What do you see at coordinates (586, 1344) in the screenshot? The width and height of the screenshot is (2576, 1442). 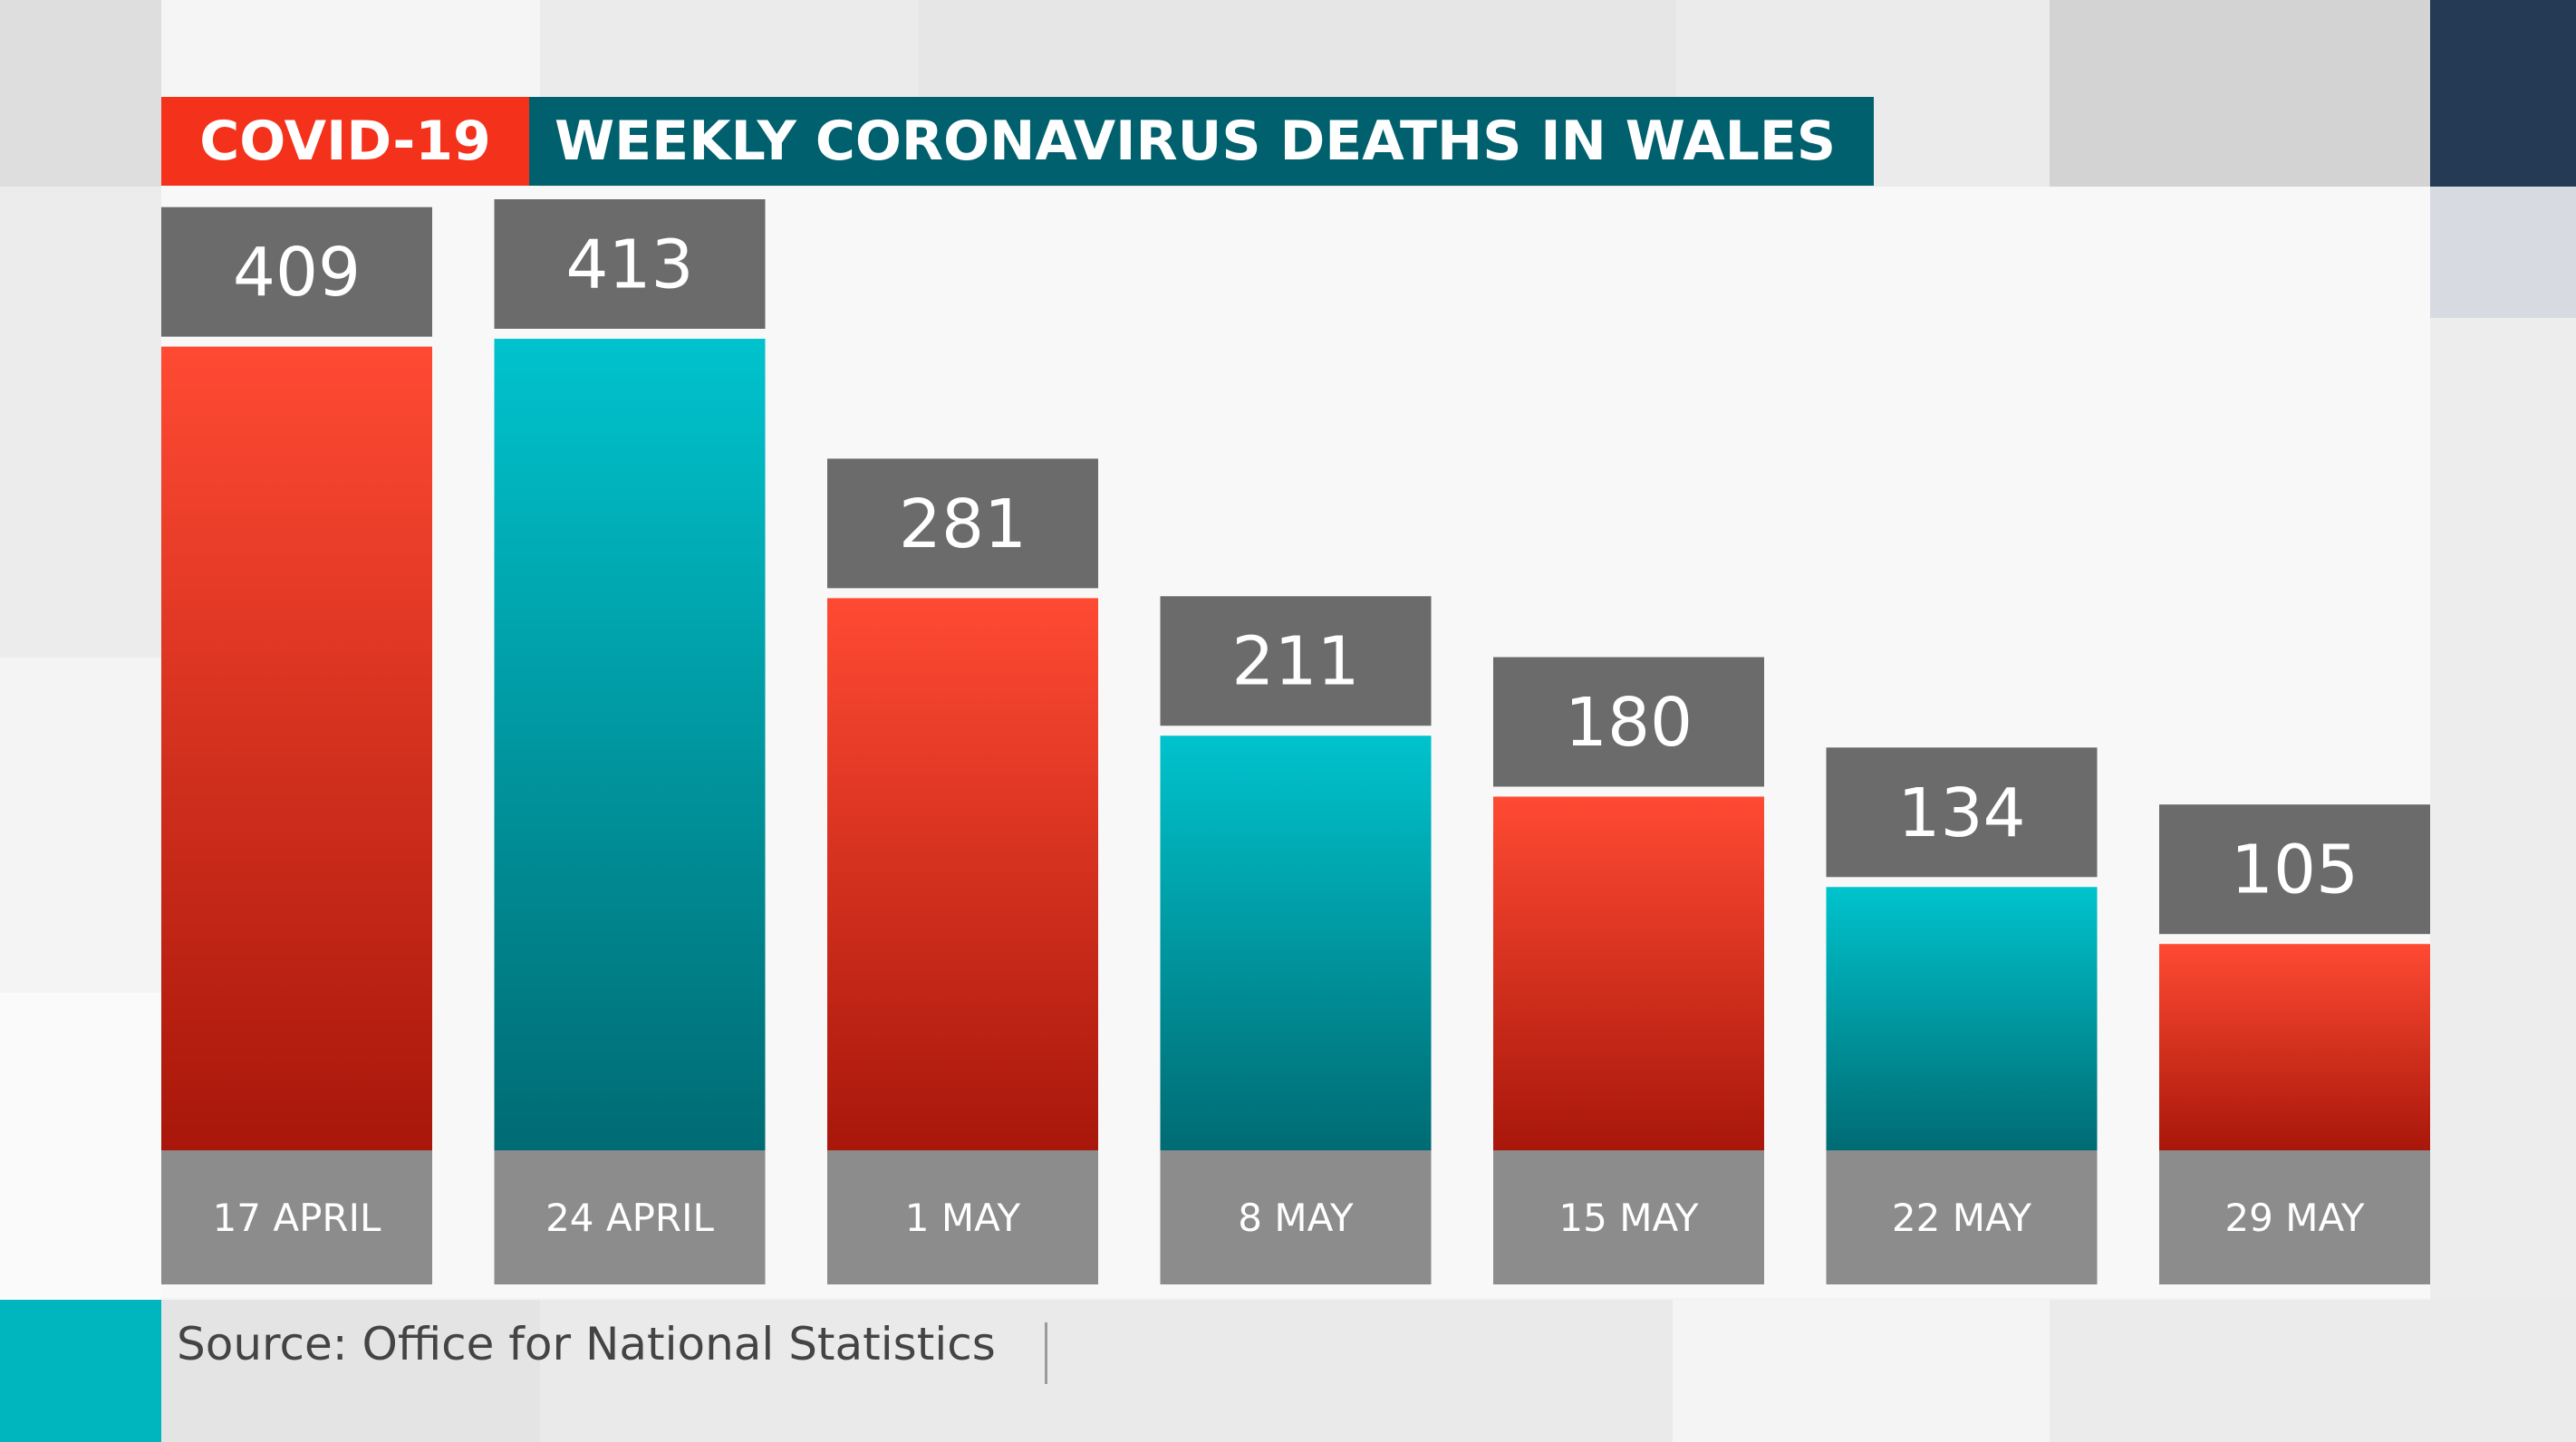 I see `source-note: Source: Office for National Statistics` at bounding box center [586, 1344].